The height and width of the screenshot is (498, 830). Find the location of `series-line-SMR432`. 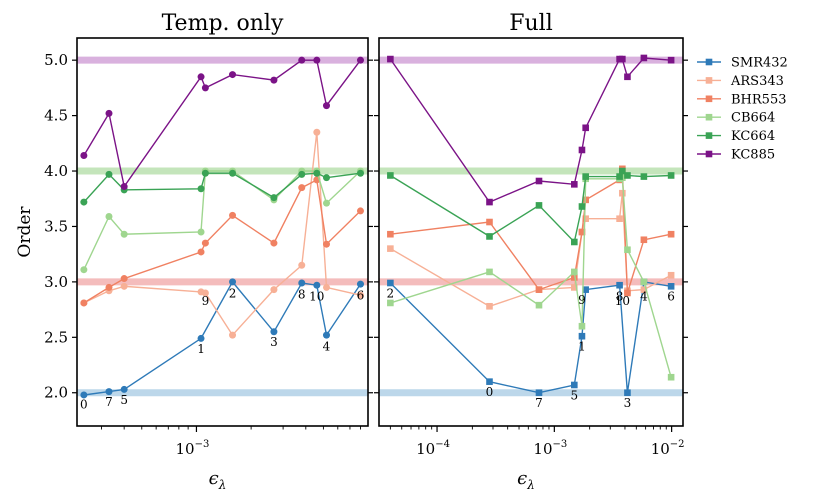

series-line-SMR432 is located at coordinates (222, 338).